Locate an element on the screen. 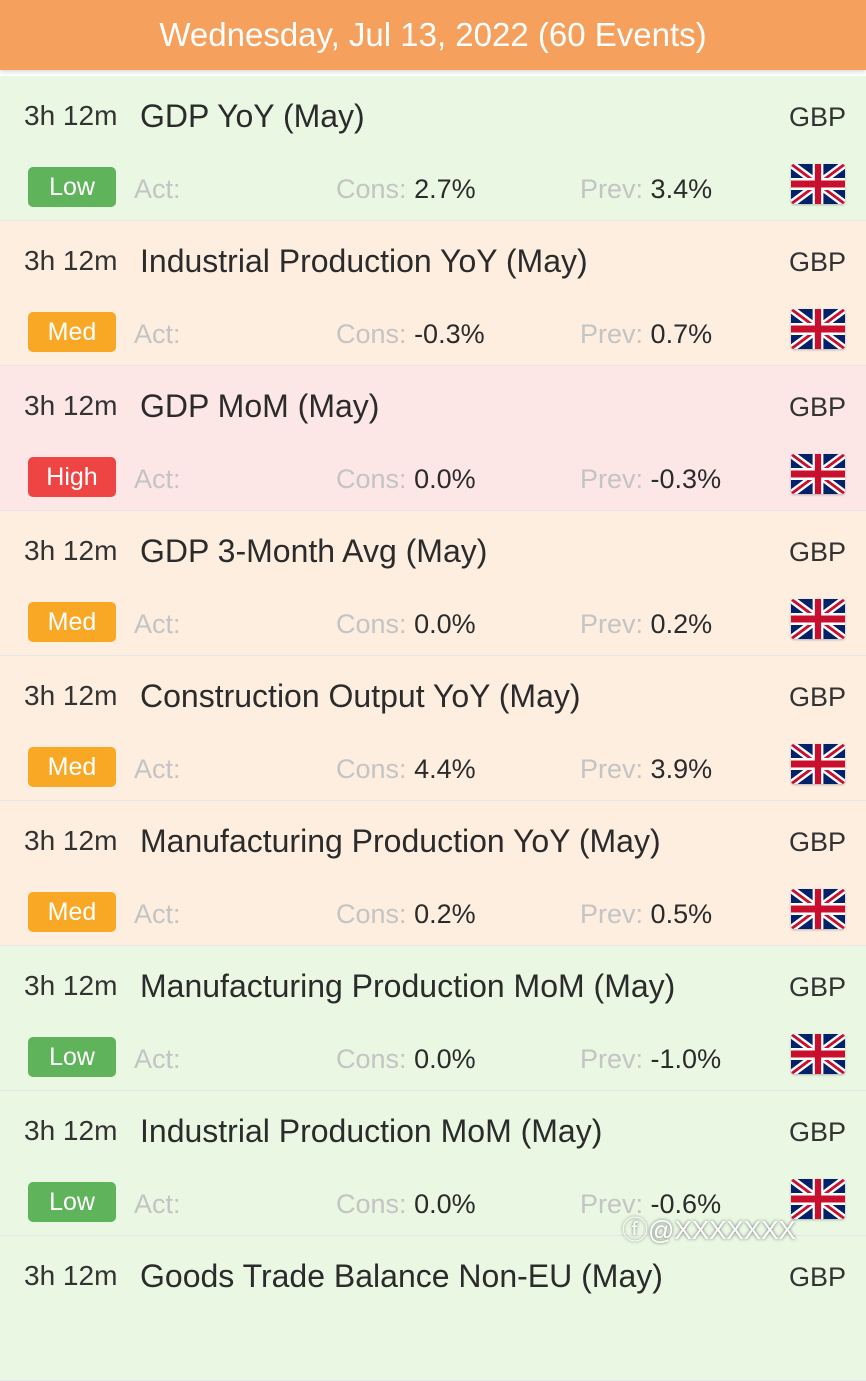 The width and height of the screenshot is (866, 1381). watermark-logo-icon: ⓕ is located at coordinates (635, 1230).